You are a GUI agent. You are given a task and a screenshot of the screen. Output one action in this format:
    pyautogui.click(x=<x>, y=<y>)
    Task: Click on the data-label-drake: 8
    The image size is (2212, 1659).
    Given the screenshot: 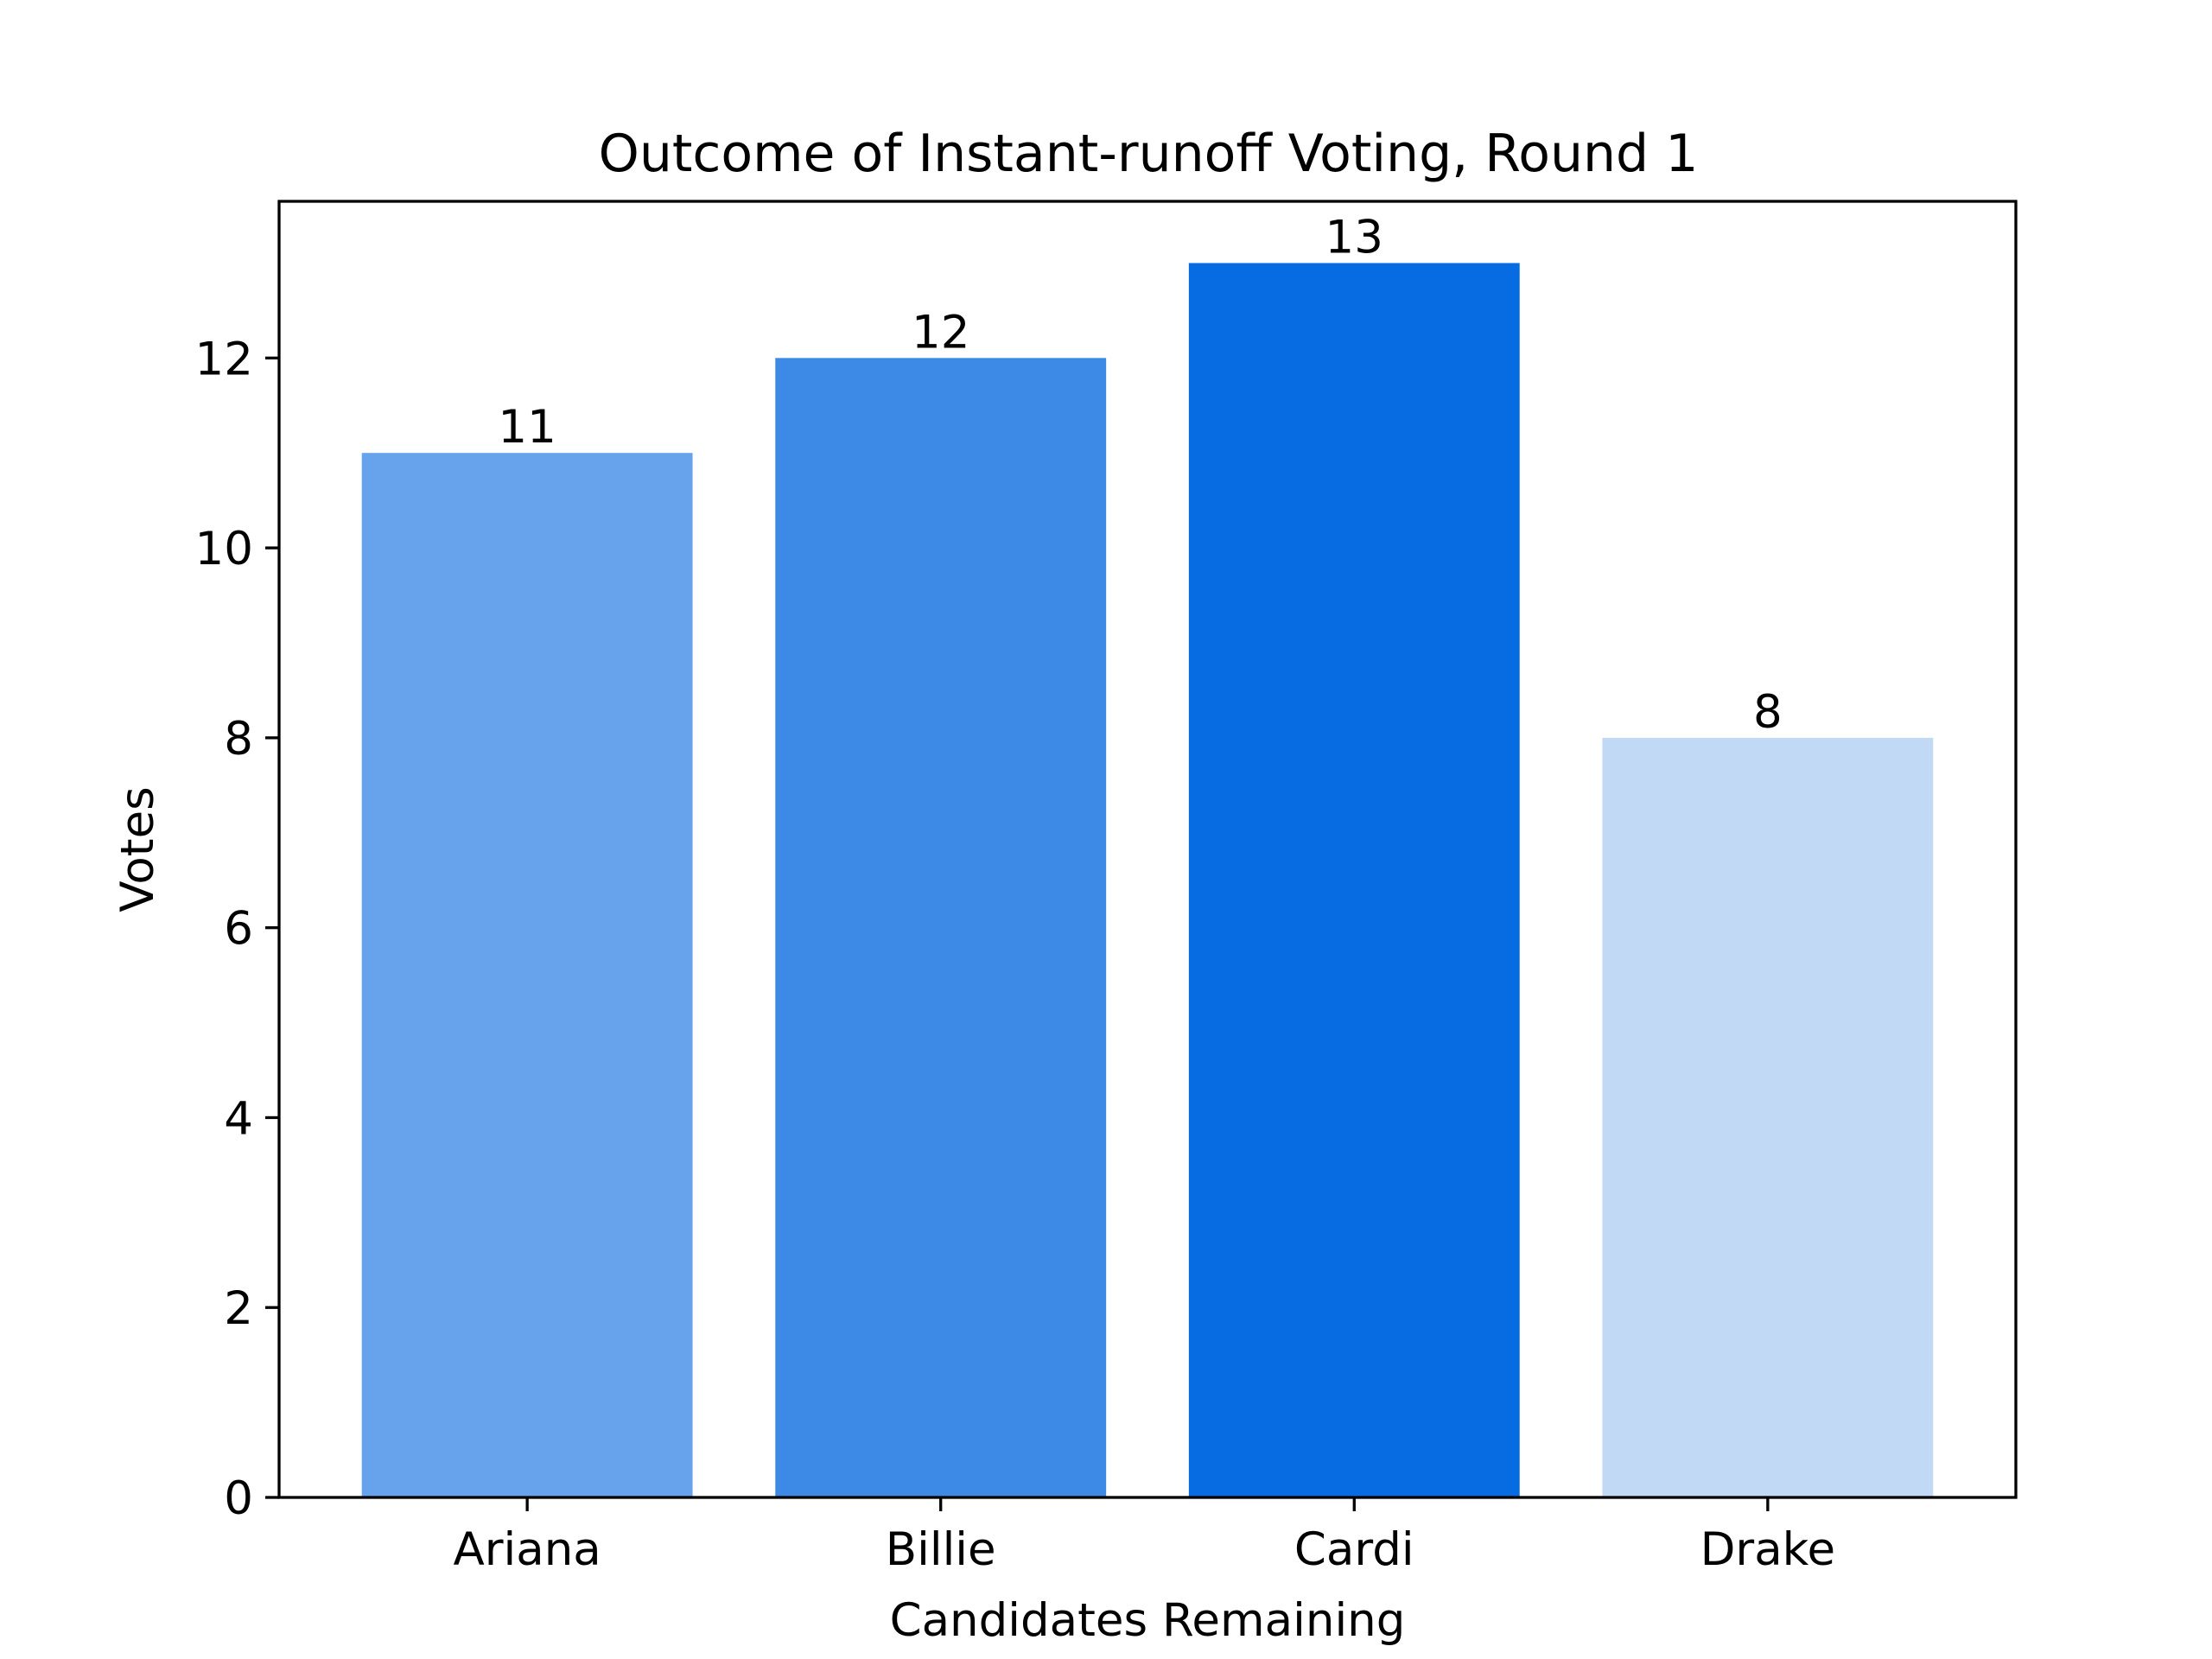 What is the action you would take?
    pyautogui.click(x=1768, y=712)
    